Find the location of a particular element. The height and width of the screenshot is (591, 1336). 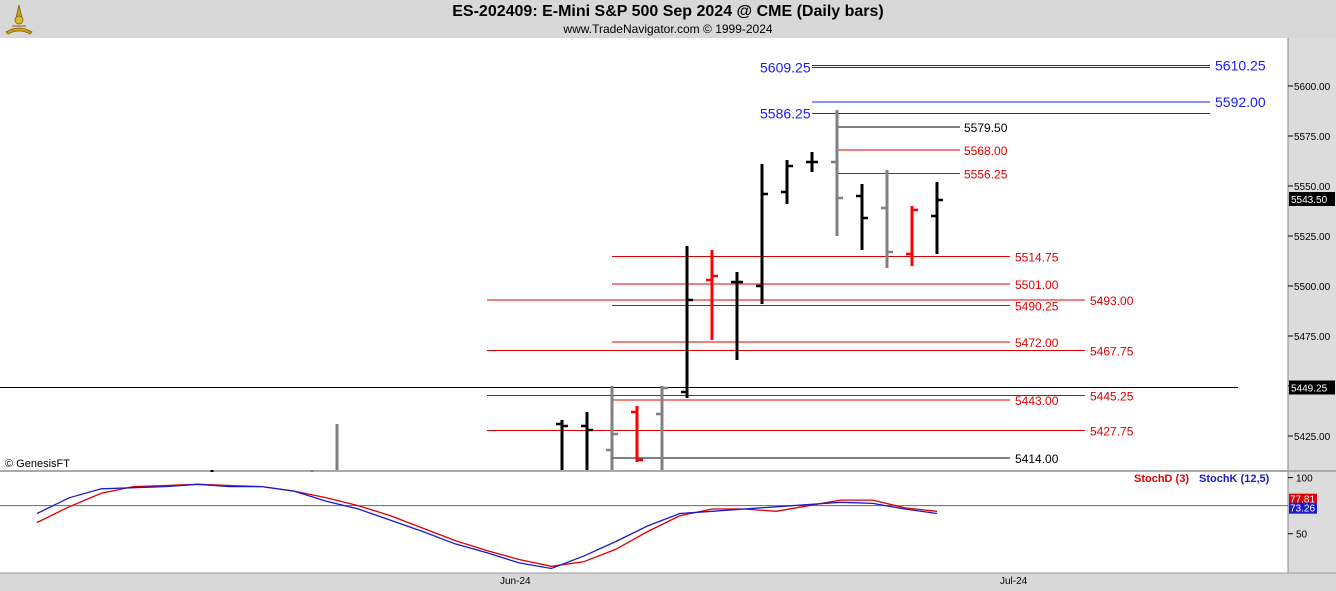

level-label: 5427.75 is located at coordinates (1112, 432).